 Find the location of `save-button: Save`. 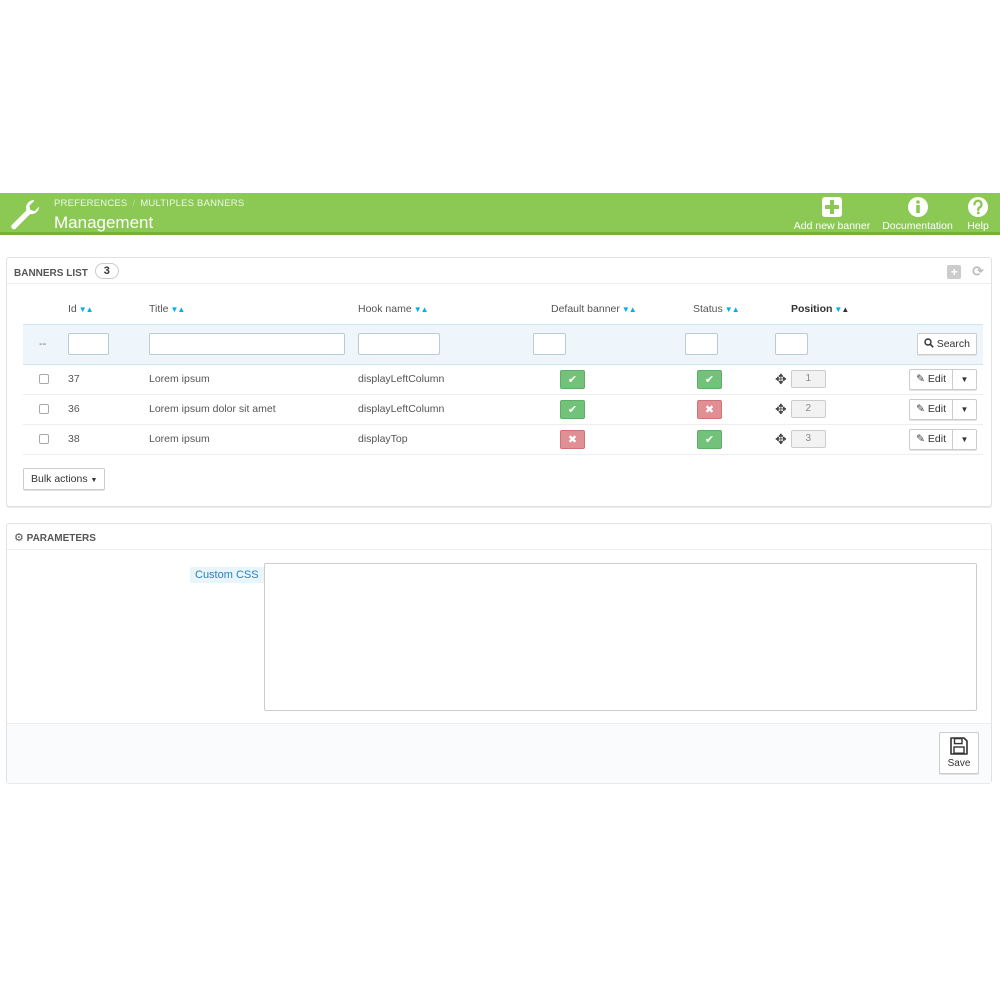

save-button: Save is located at coordinates (959, 753).